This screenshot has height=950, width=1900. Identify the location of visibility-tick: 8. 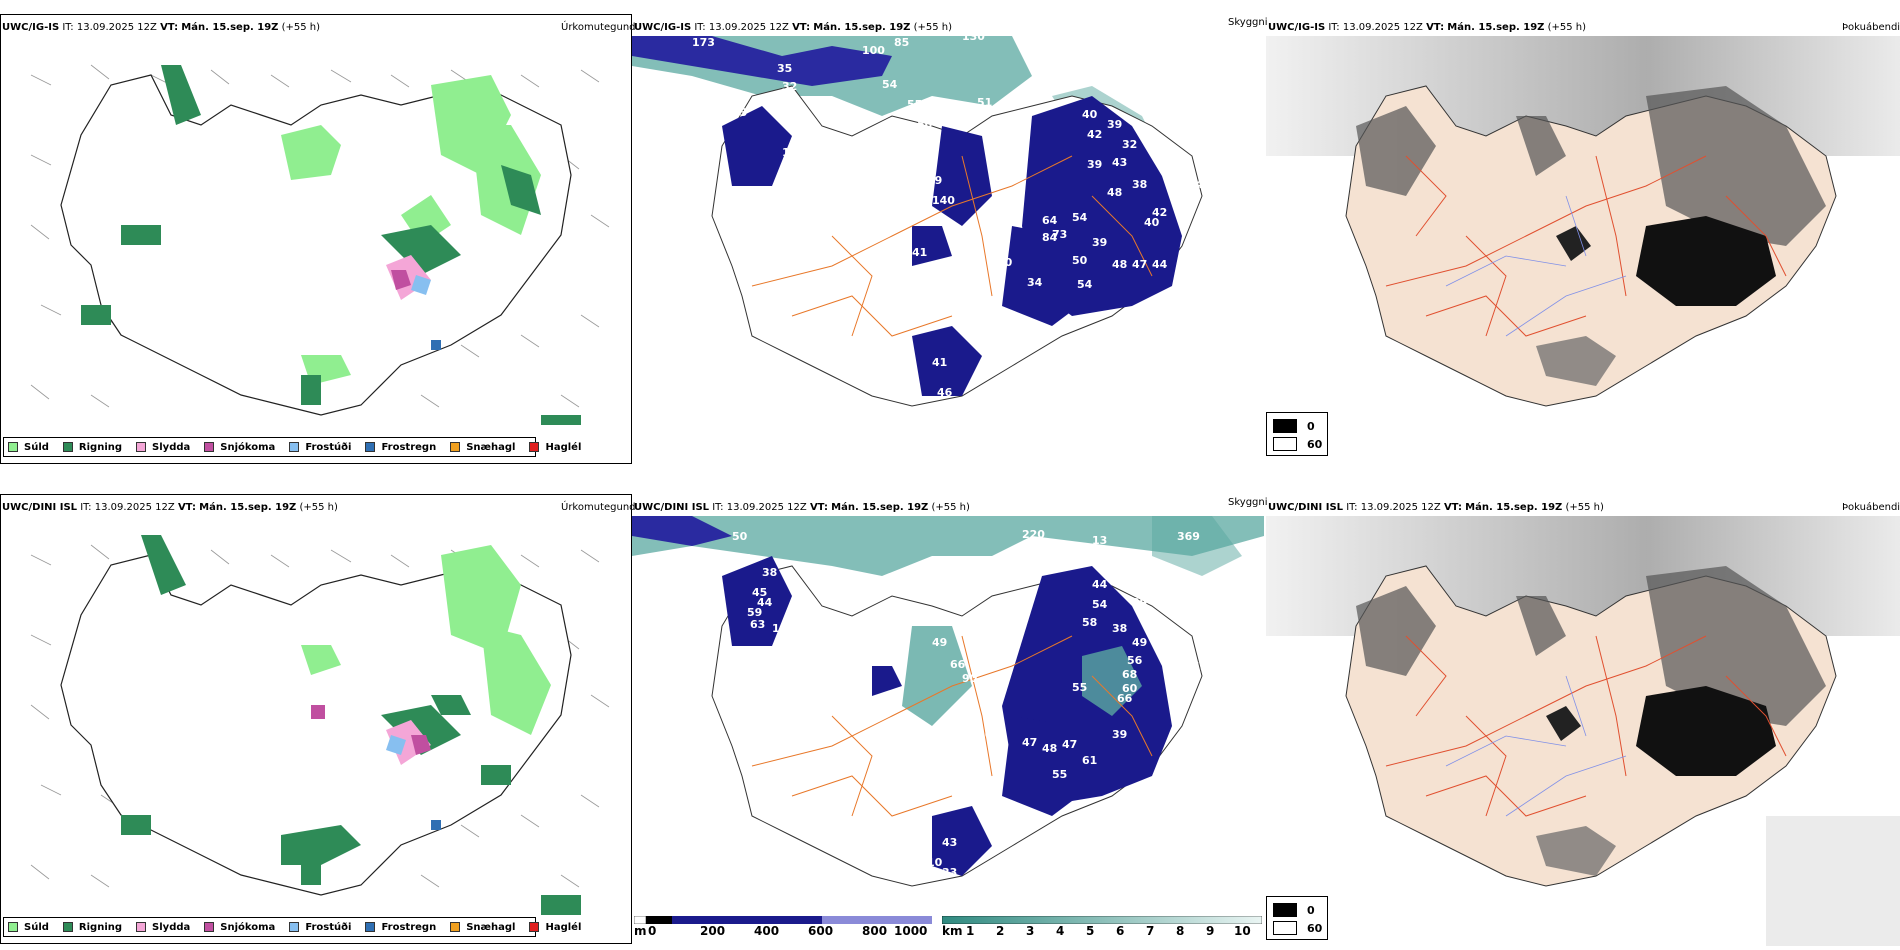
(1180, 931).